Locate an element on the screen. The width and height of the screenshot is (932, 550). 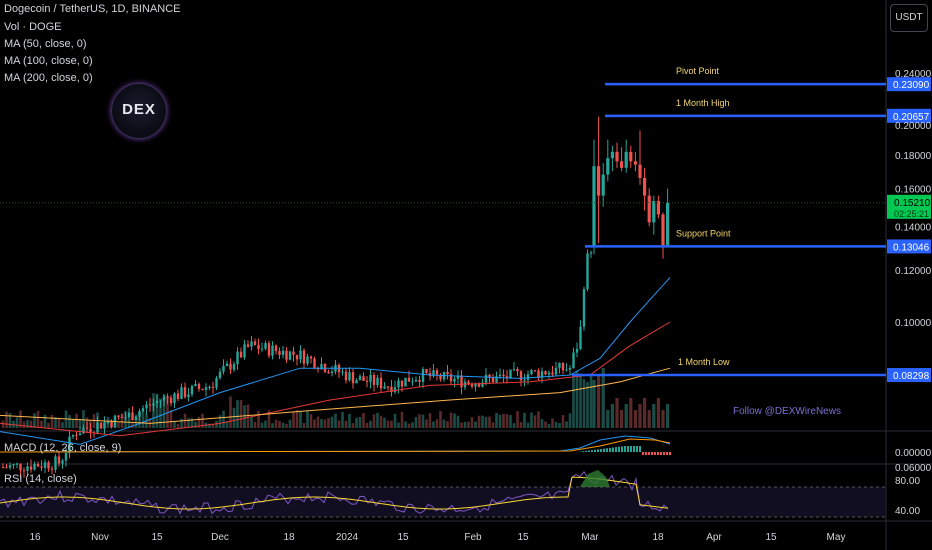
level-price-label: 0.13046 is located at coordinates (911, 247).